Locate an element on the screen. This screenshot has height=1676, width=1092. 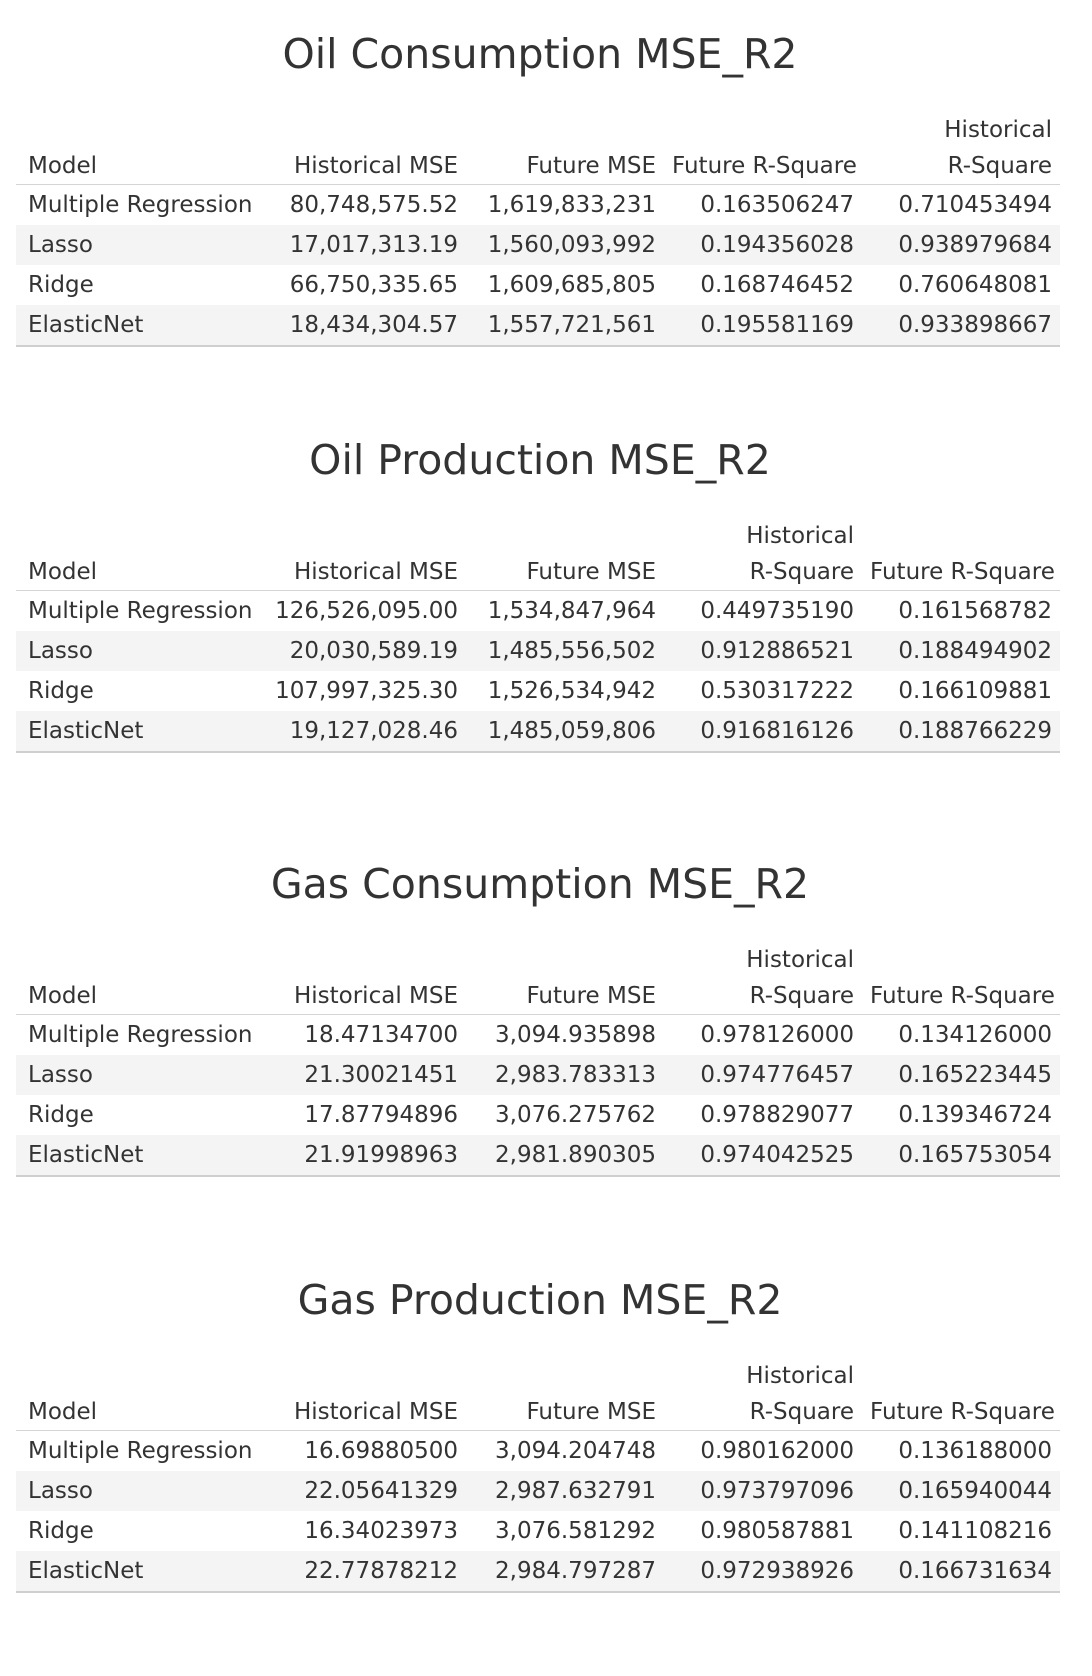
value-cell-historical-r-square: 0.974042525 is located at coordinates (763, 1156).